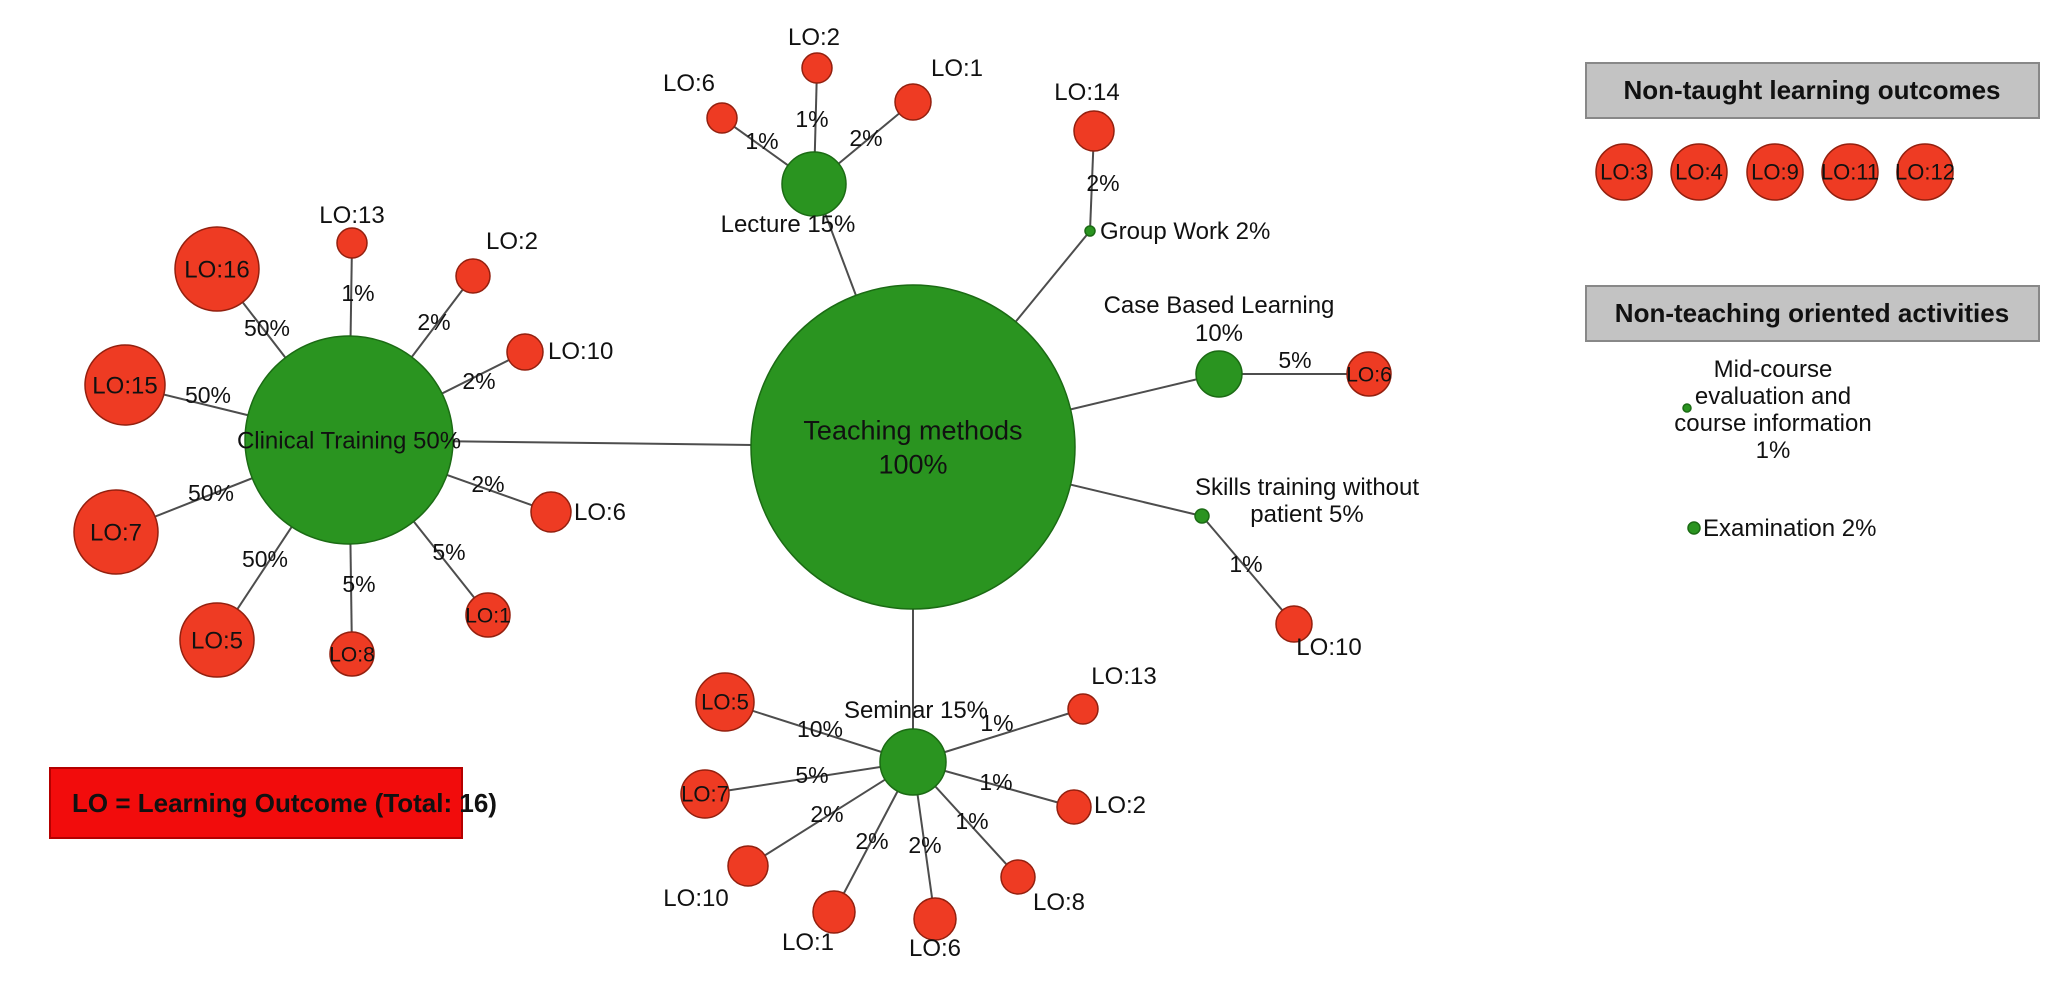  What do you see at coordinates (1294, 624) in the screenshot?
I see `node-sk-lo10` at bounding box center [1294, 624].